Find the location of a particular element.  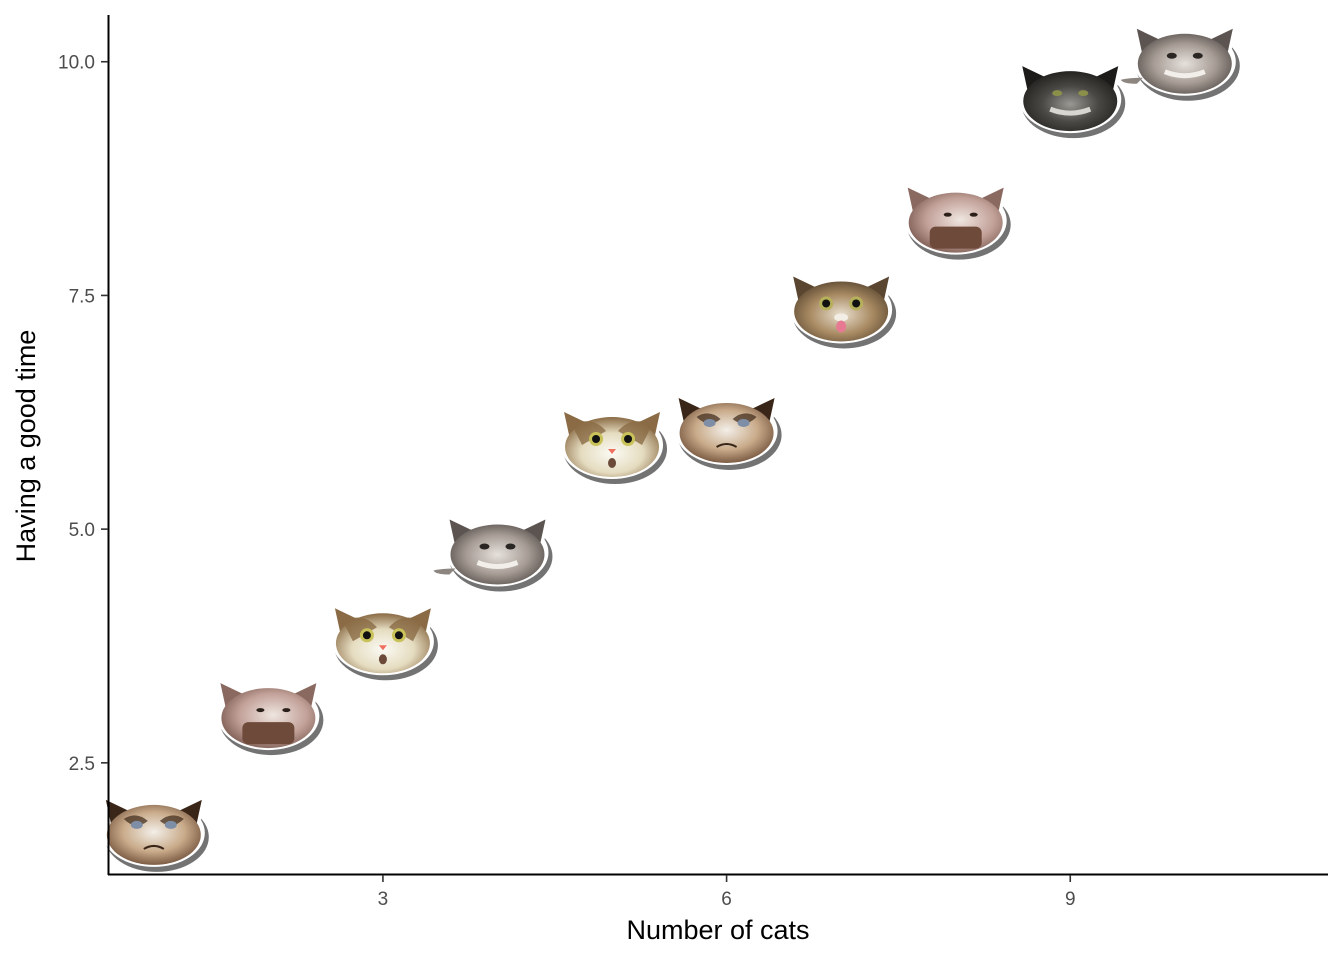

x-tick-label: 9 is located at coordinates (1070, 899).